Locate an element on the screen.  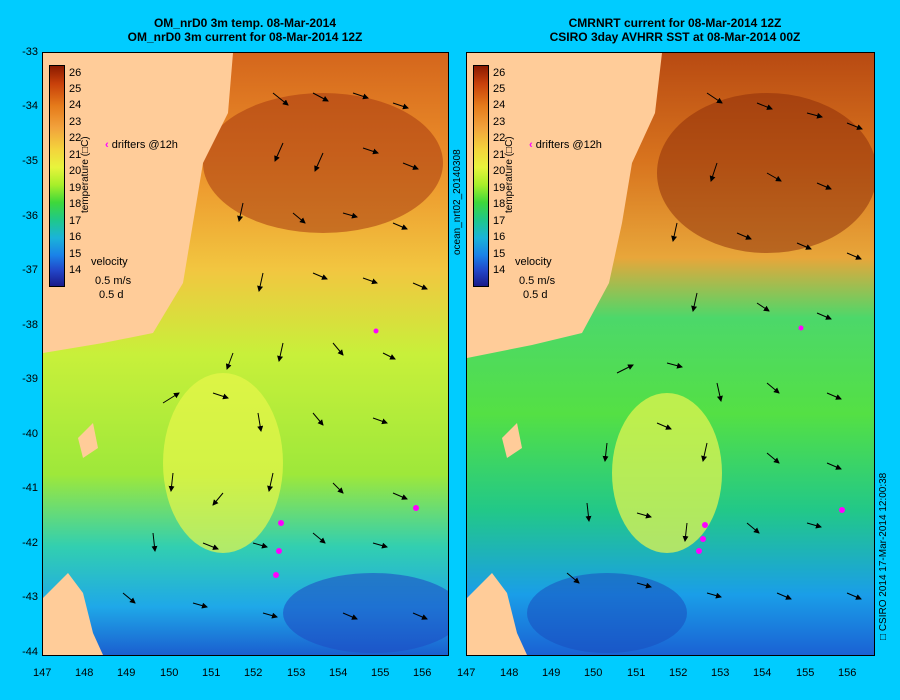
drifter-markers is located at coordinates (346, 453).